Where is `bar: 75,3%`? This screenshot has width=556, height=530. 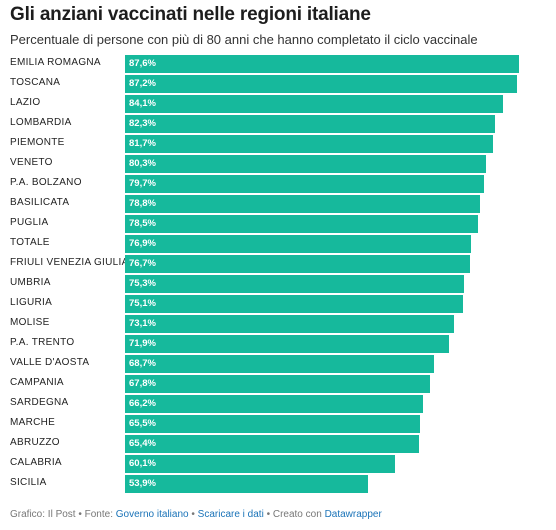
bar: 75,3% is located at coordinates (294, 284).